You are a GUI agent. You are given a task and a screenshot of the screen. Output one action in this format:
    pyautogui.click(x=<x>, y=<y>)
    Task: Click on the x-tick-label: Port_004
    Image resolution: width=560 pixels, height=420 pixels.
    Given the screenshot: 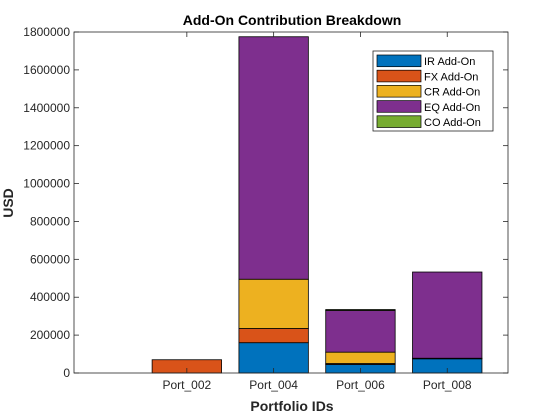 What is the action you would take?
    pyautogui.click(x=273, y=385)
    